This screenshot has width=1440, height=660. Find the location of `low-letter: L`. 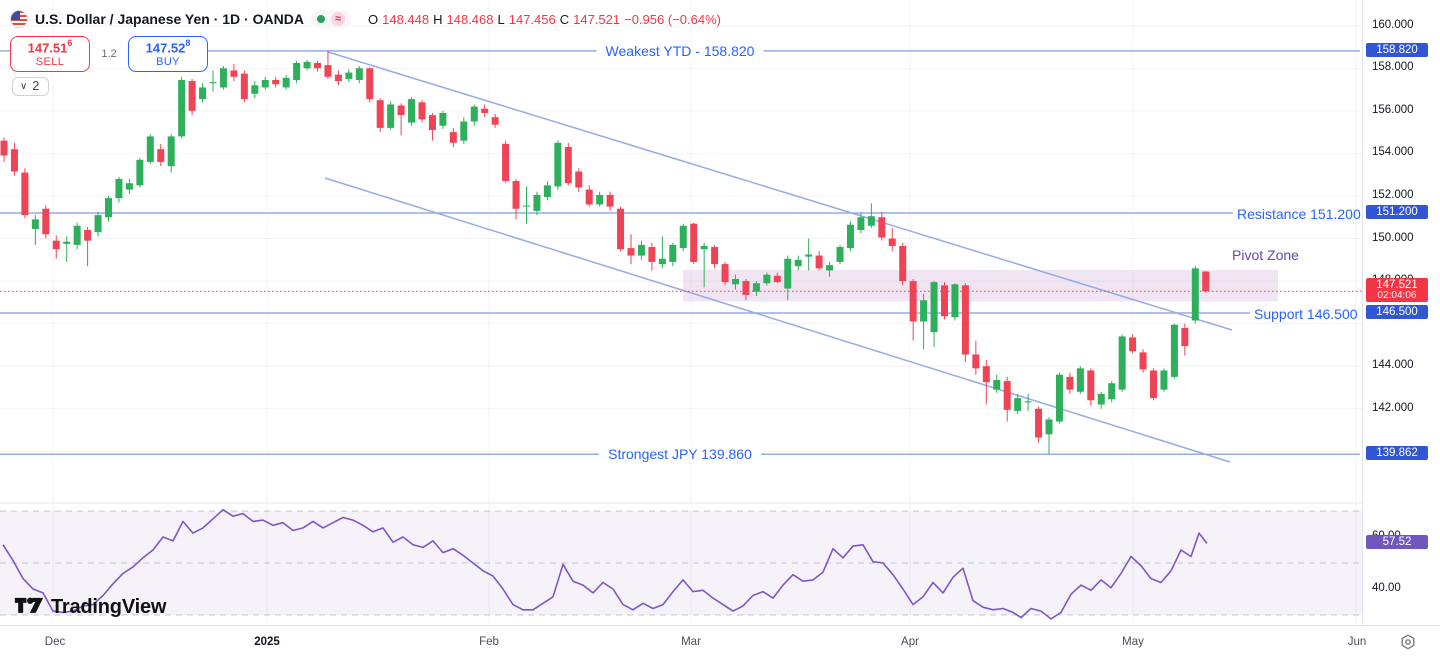

low-letter: L is located at coordinates (501, 19).